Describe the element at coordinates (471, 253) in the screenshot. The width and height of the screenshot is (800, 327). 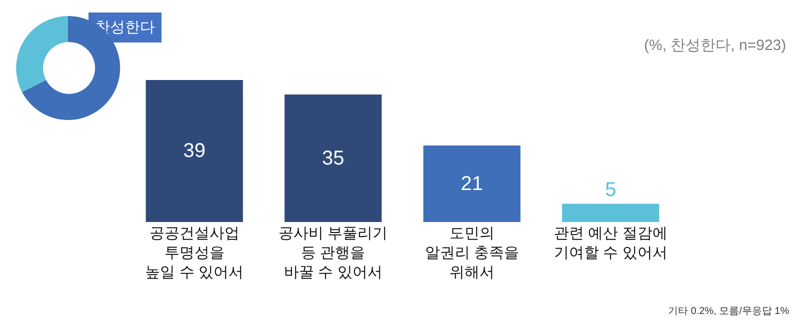
I see `x-tick-label: 도민의 알권리 충족을 위해서` at that location.